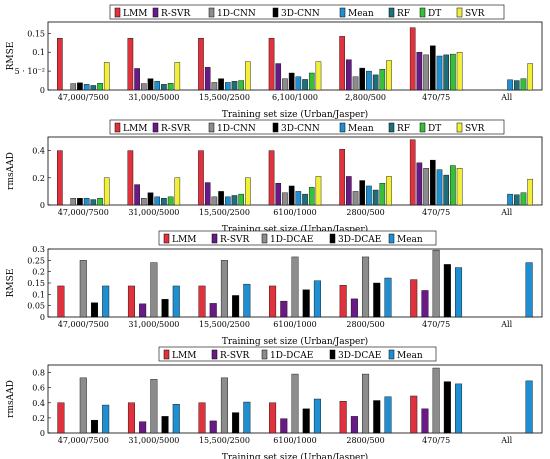 The width and height of the screenshot is (550, 459). Describe the element at coordinates (422, 127) in the screenshot. I see `legend-swatch-dt` at that location.